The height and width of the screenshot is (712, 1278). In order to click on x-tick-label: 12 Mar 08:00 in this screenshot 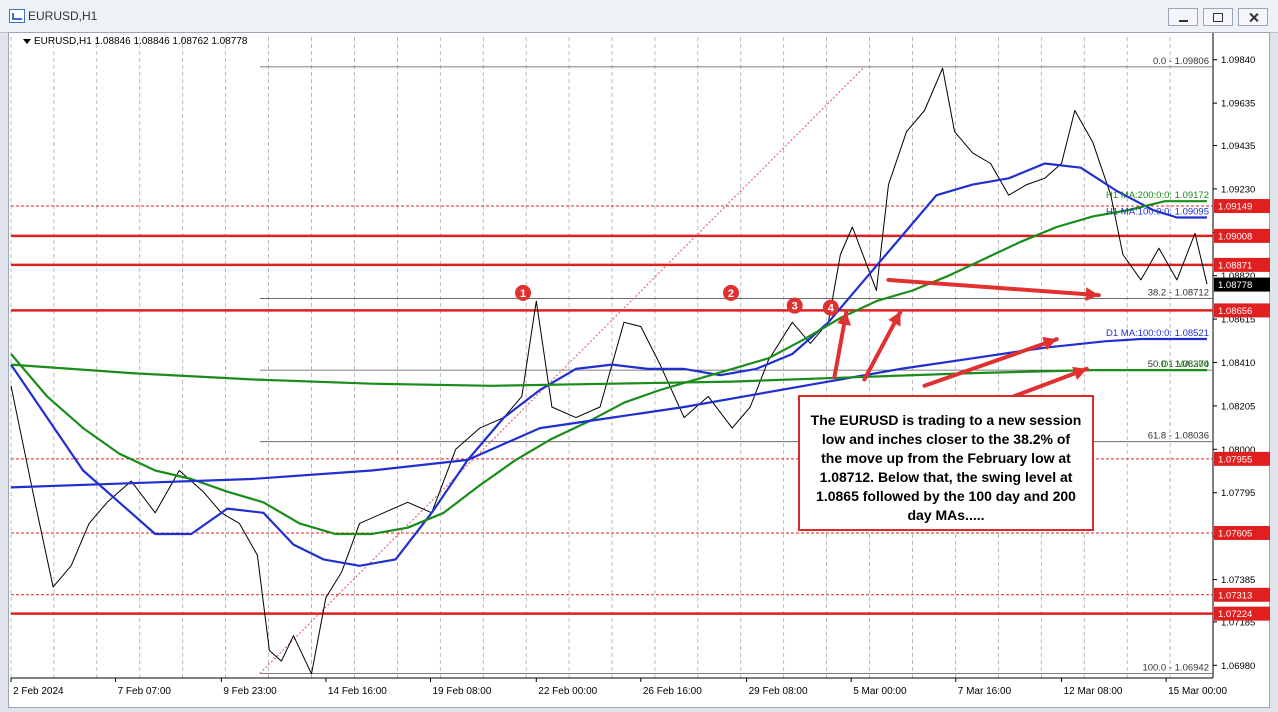, I will do `click(1093, 691)`.